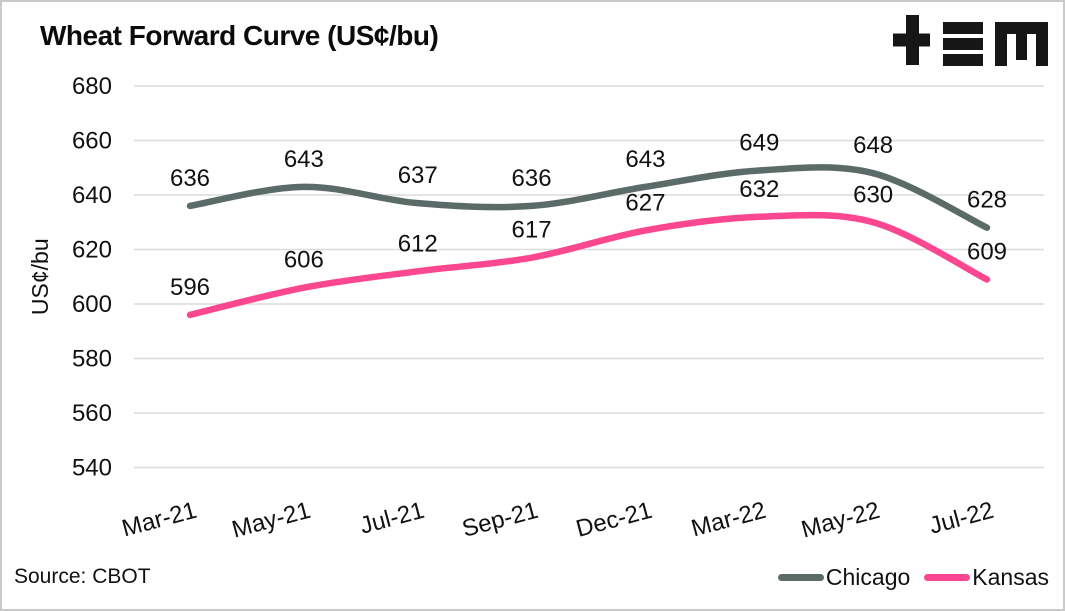  What do you see at coordinates (92, 141) in the screenshot?
I see `y-tick-label: 660` at bounding box center [92, 141].